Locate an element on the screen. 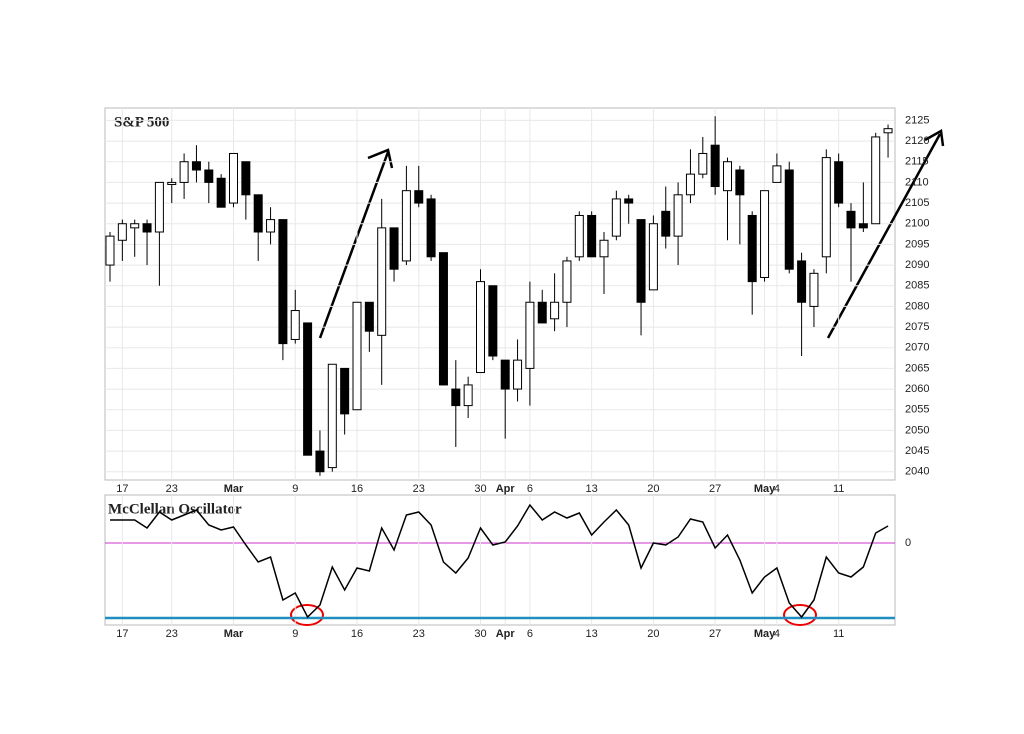  y-tick-label: 2065 is located at coordinates (917, 368).